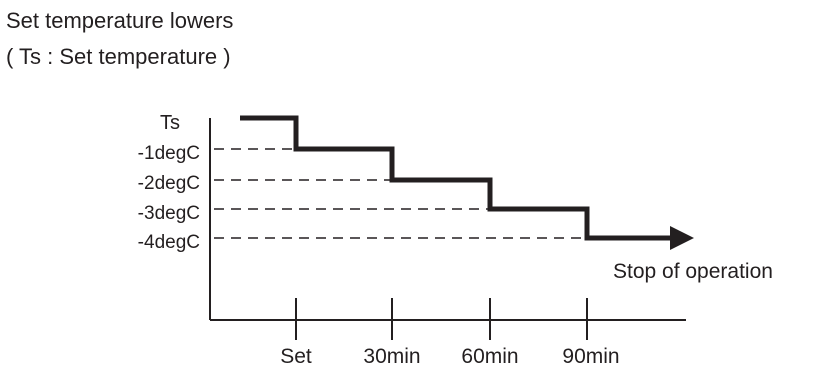 This screenshot has width=817, height=370. What do you see at coordinates (590, 356) in the screenshot?
I see `x-label-90min: 90min` at bounding box center [590, 356].